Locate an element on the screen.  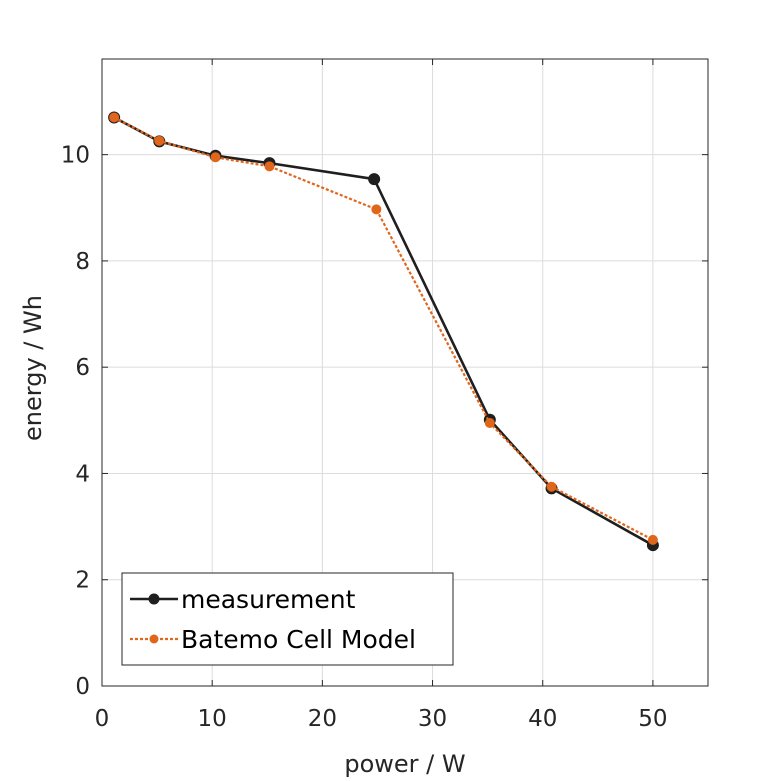
x-tick-label: 50 is located at coordinates (652, 719).